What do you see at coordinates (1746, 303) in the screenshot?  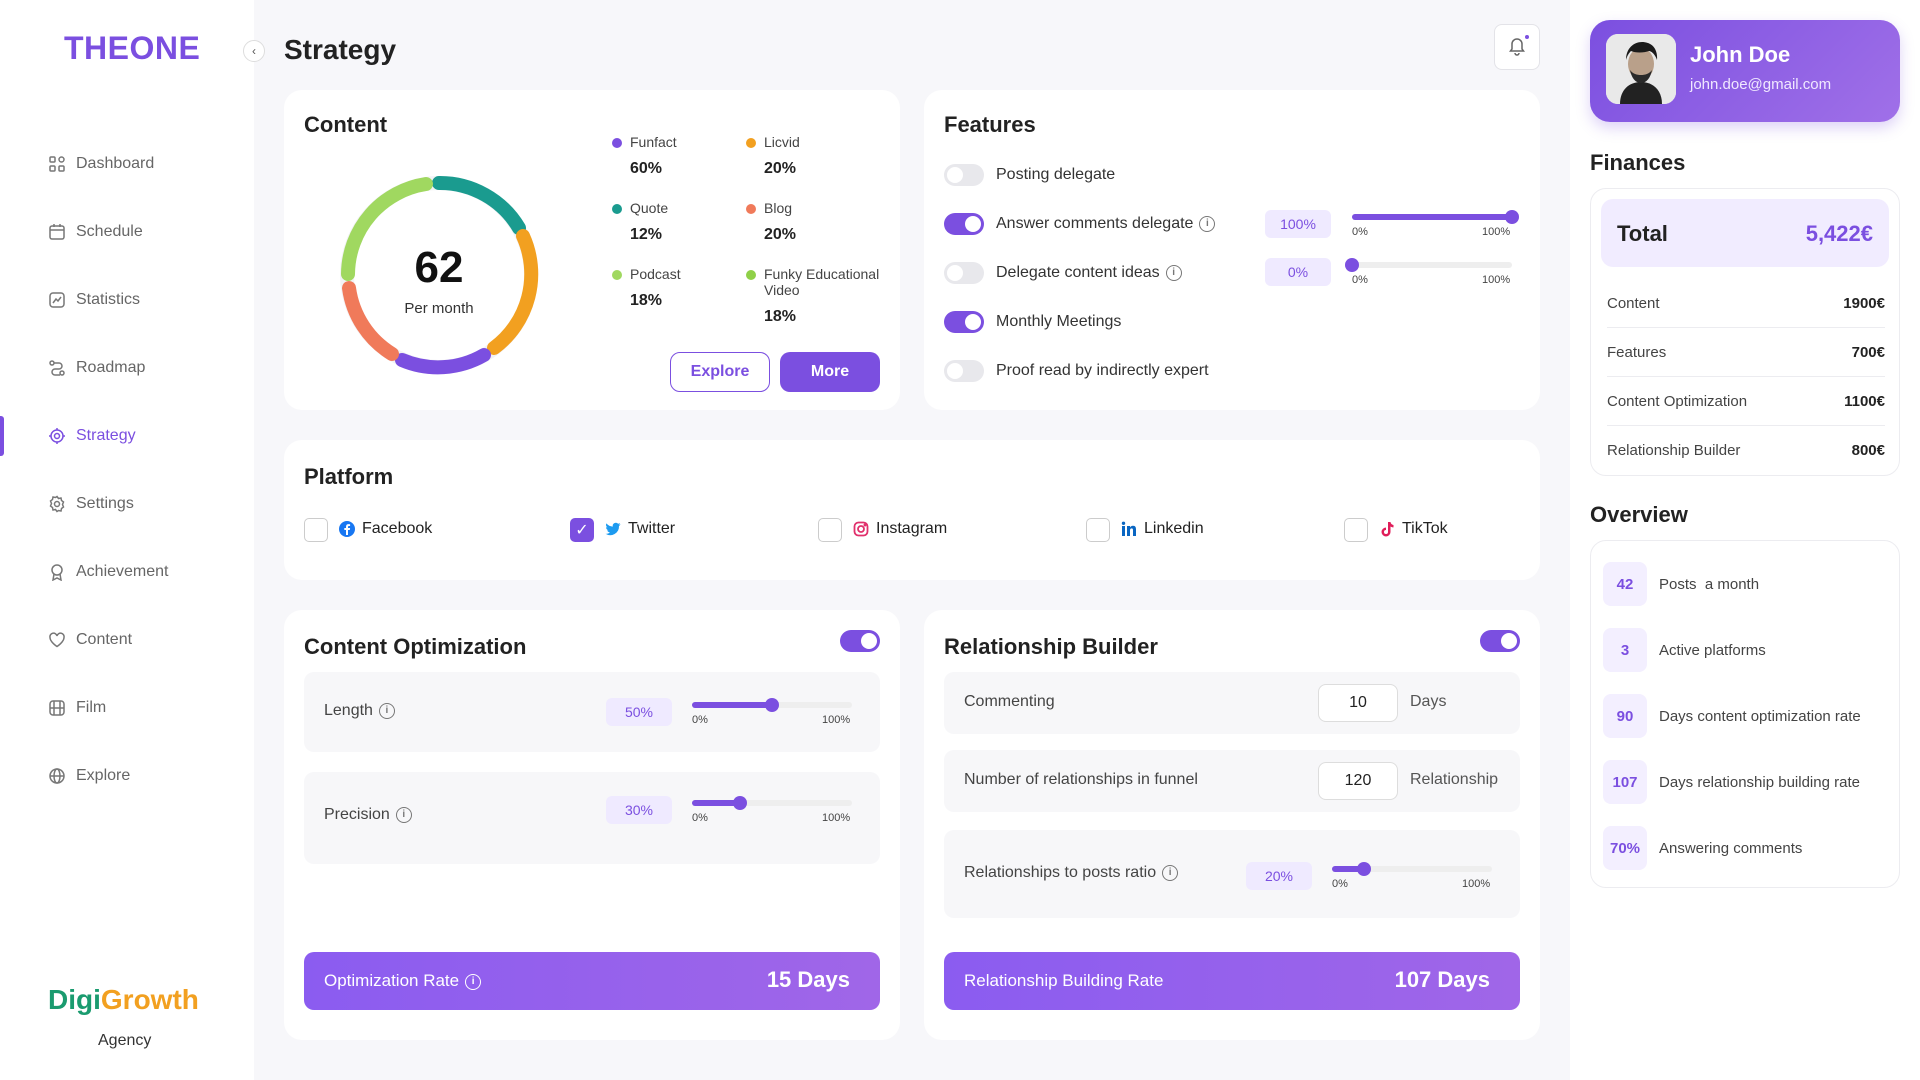 I see `finance-row: Content 1900€` at bounding box center [1746, 303].